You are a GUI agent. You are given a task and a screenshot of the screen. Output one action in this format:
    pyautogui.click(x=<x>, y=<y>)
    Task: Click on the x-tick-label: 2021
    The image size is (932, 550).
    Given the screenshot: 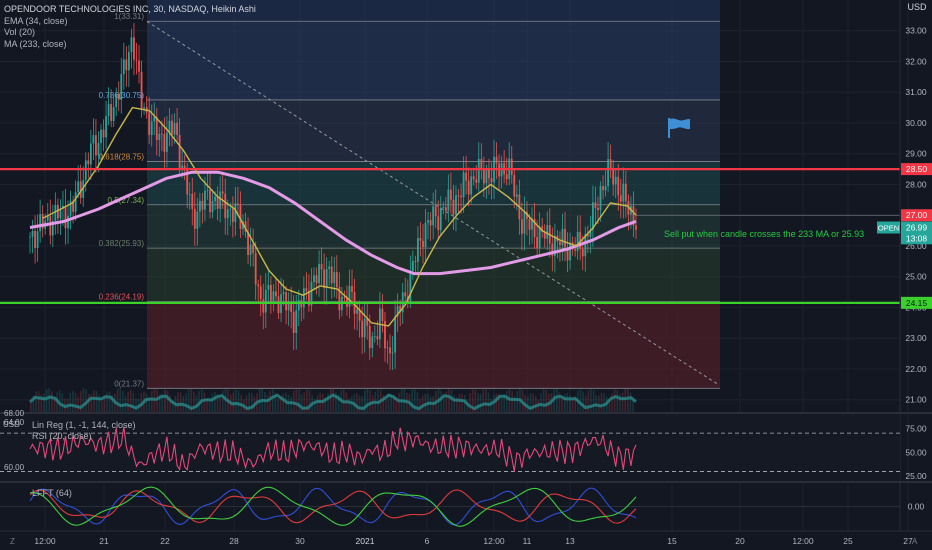 What is the action you would take?
    pyautogui.click(x=365, y=541)
    